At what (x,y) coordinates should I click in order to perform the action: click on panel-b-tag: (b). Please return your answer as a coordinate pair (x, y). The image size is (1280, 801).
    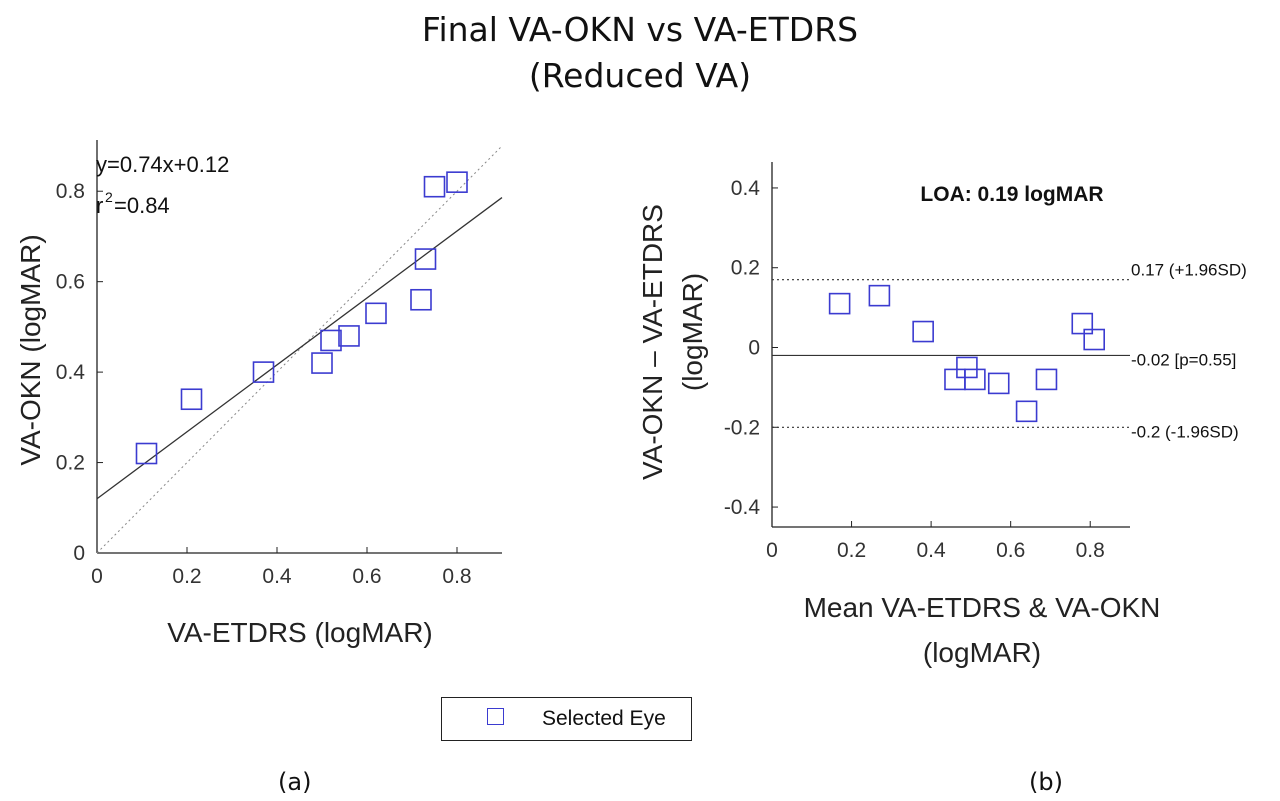
    Looking at the image, I should click on (1046, 782).